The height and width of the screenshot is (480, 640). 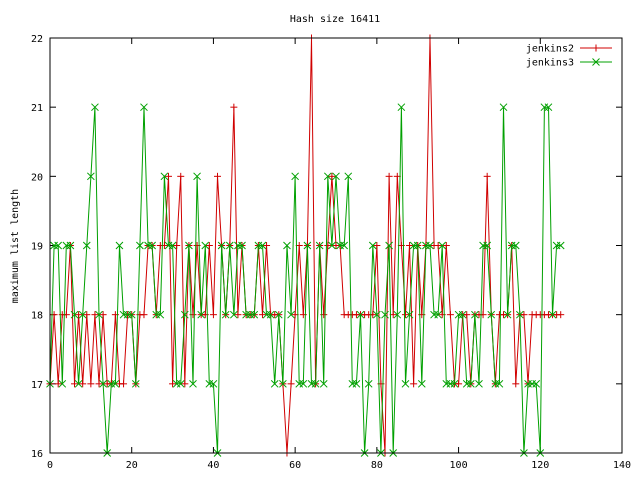 What do you see at coordinates (569, 56) in the screenshot?
I see `legend: jenkins2 jenkins3` at bounding box center [569, 56].